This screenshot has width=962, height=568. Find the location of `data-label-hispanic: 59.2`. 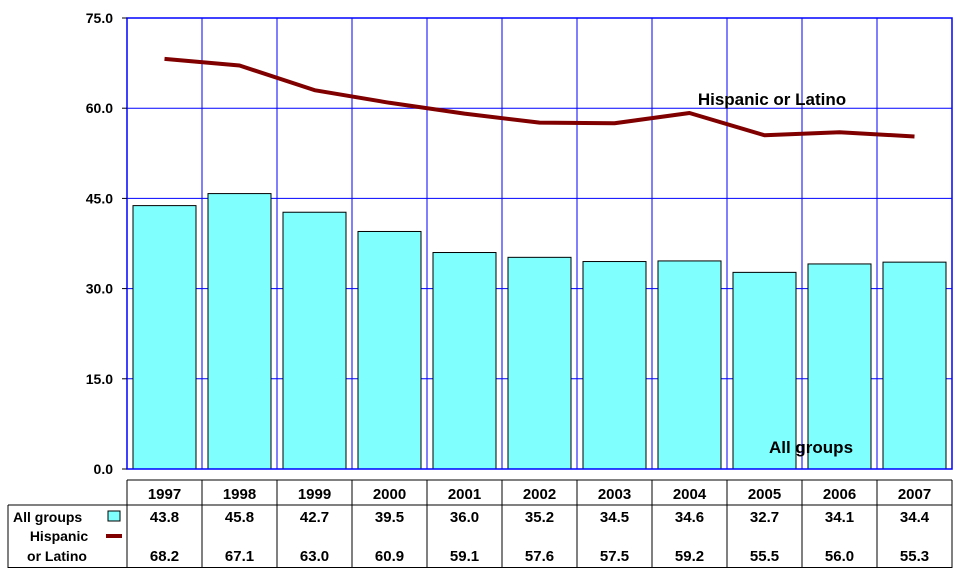

data-label-hispanic: 59.2 is located at coordinates (689, 556).